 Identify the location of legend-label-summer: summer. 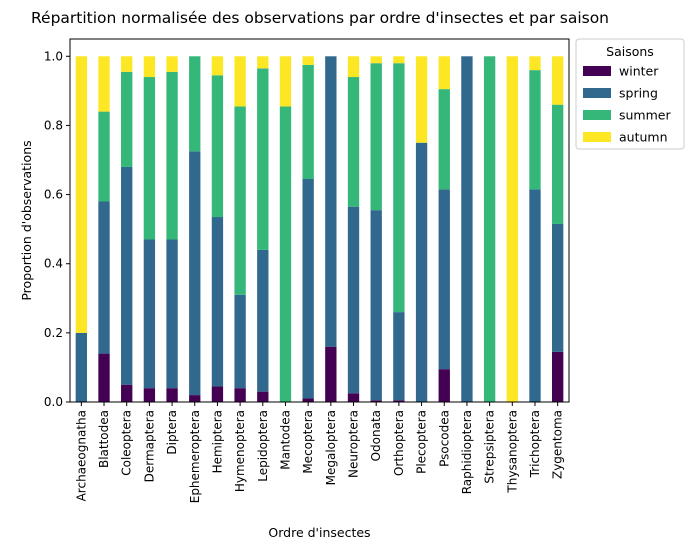
(645, 115).